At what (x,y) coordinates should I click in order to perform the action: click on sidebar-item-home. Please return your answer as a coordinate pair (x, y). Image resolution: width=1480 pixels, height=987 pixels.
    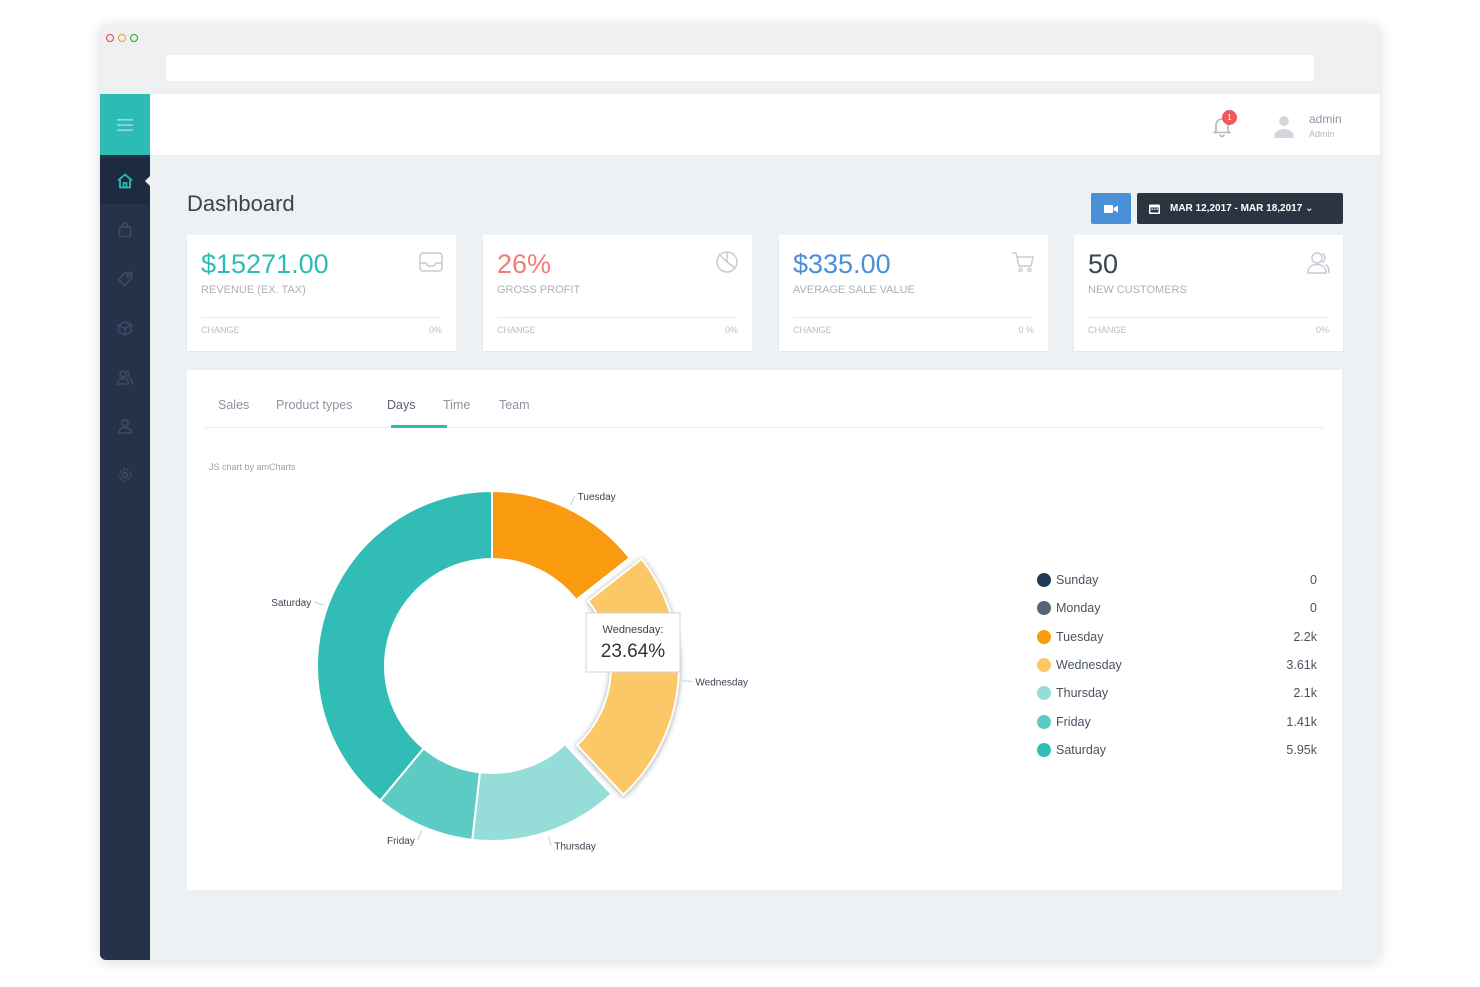
    Looking at the image, I should click on (125, 181).